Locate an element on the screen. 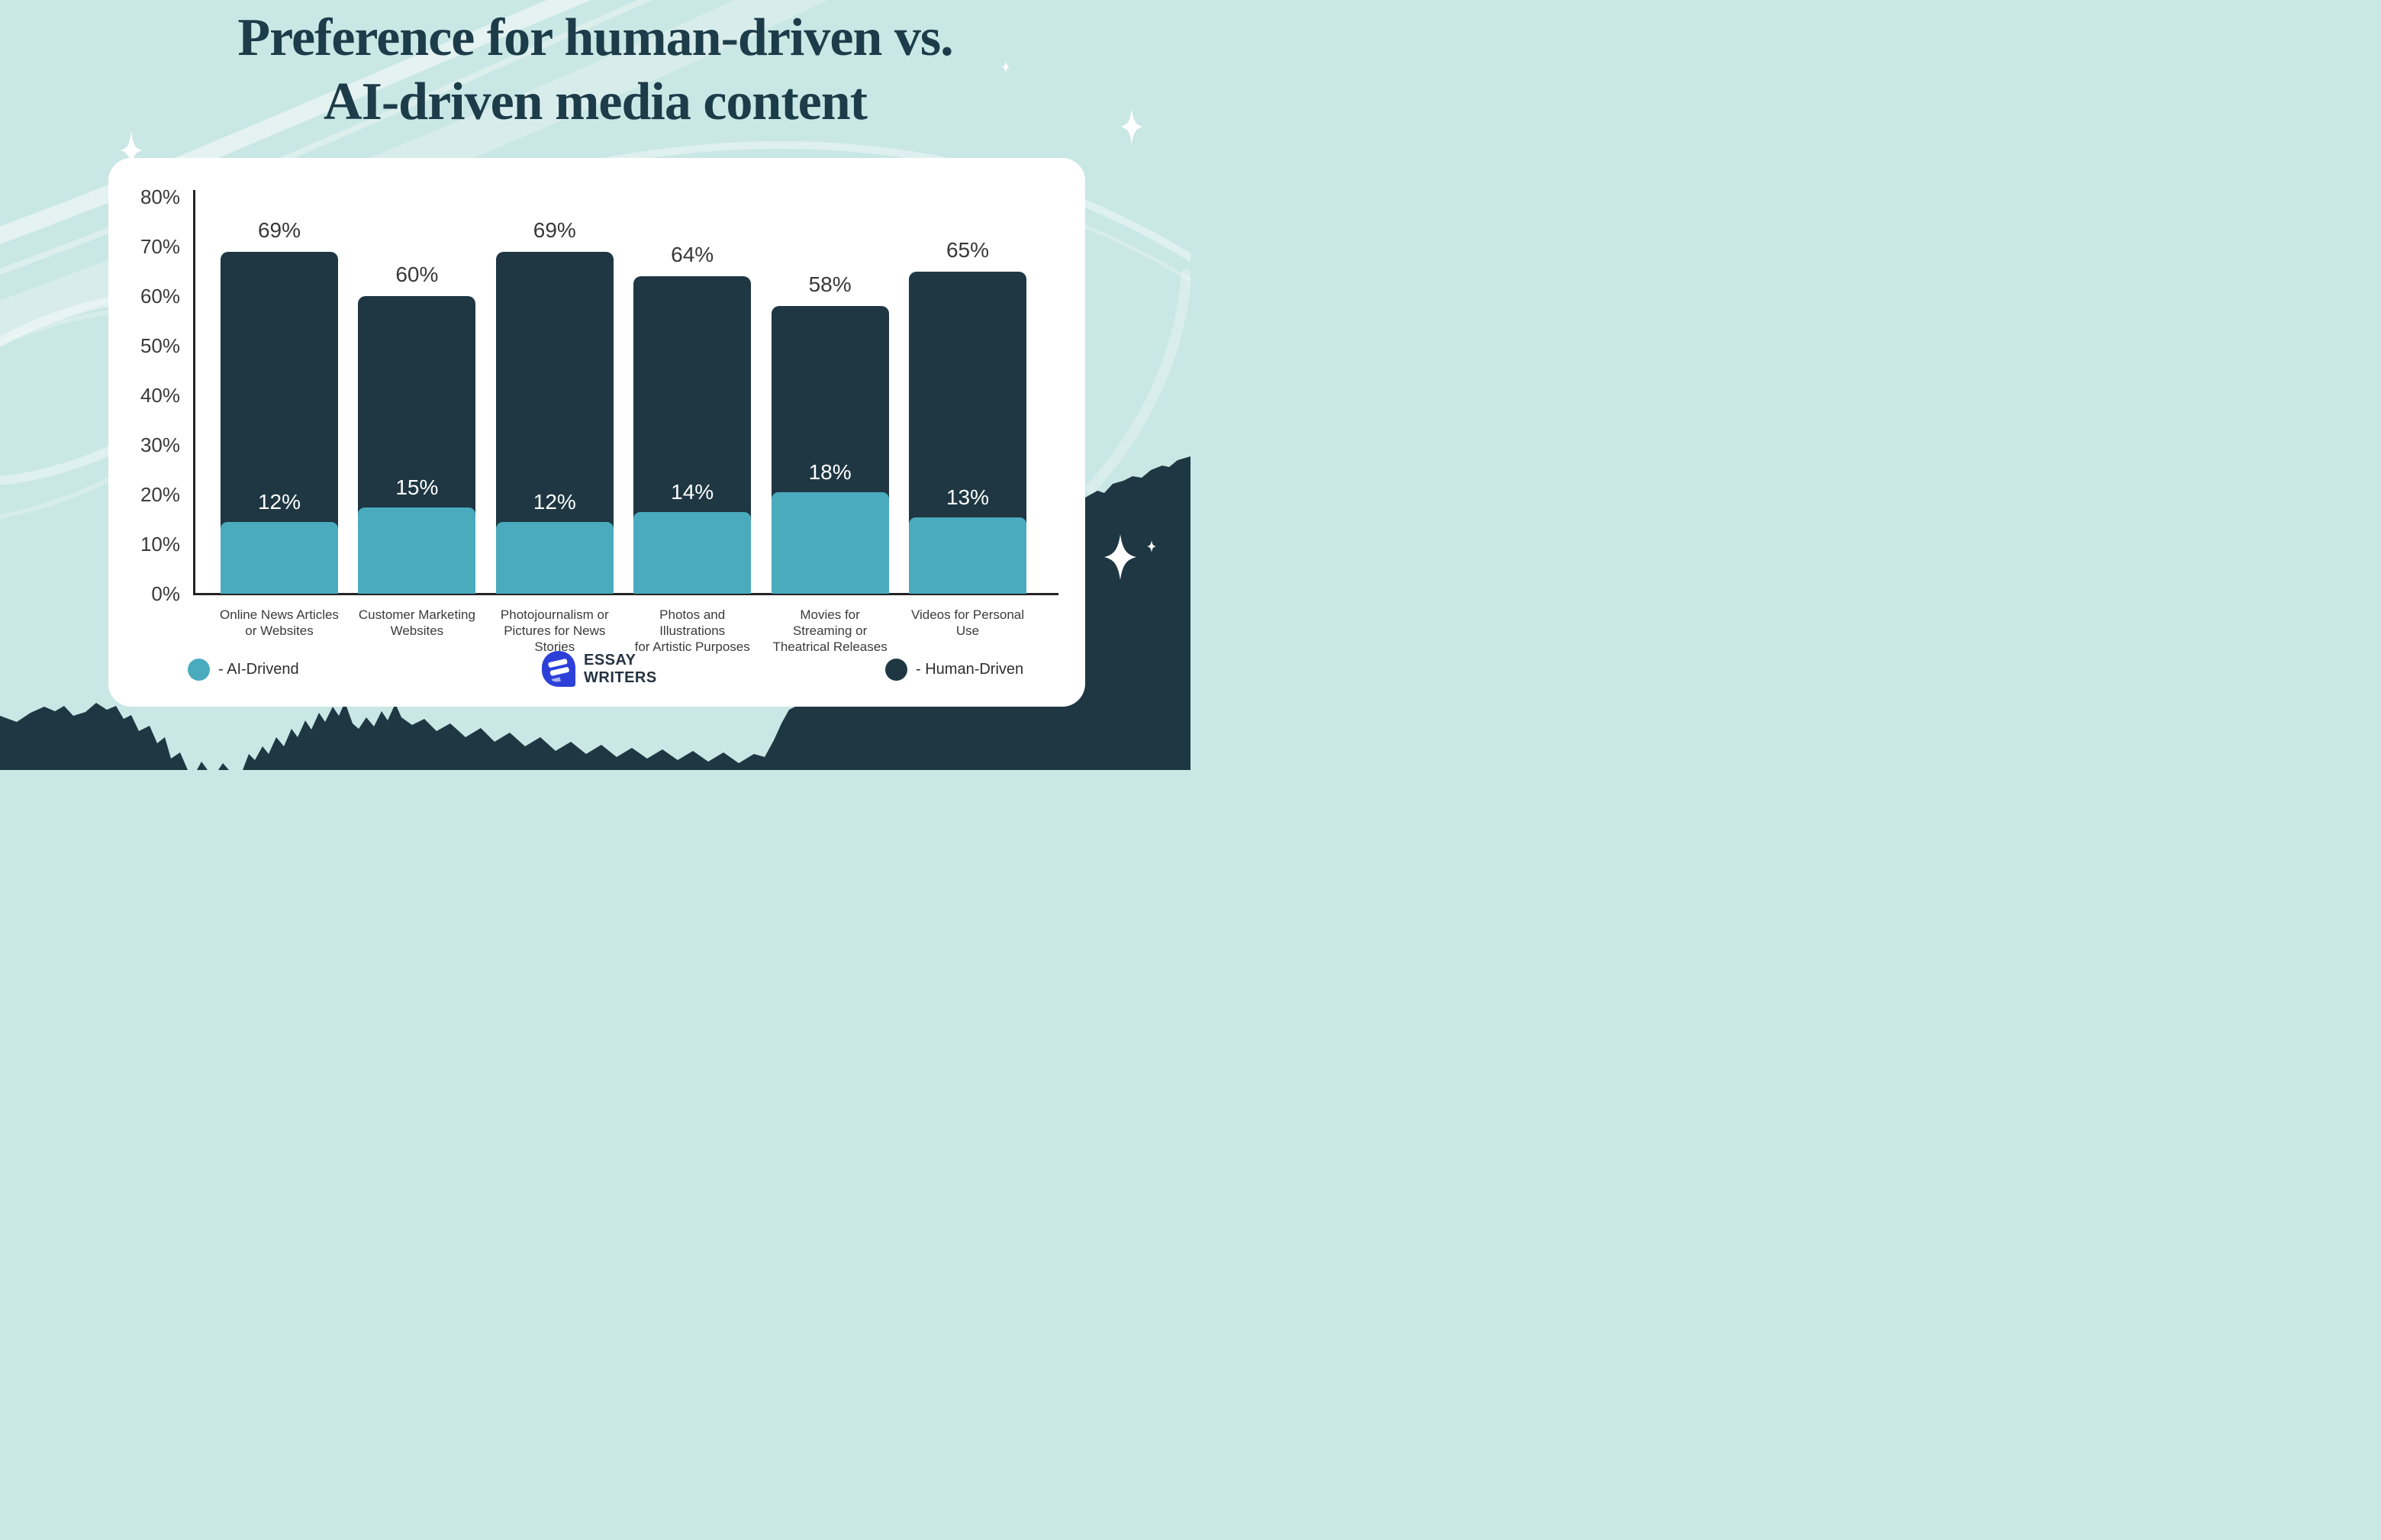 The height and width of the screenshot is (1540, 2381). bar-value-ai: 13% is located at coordinates (968, 497).